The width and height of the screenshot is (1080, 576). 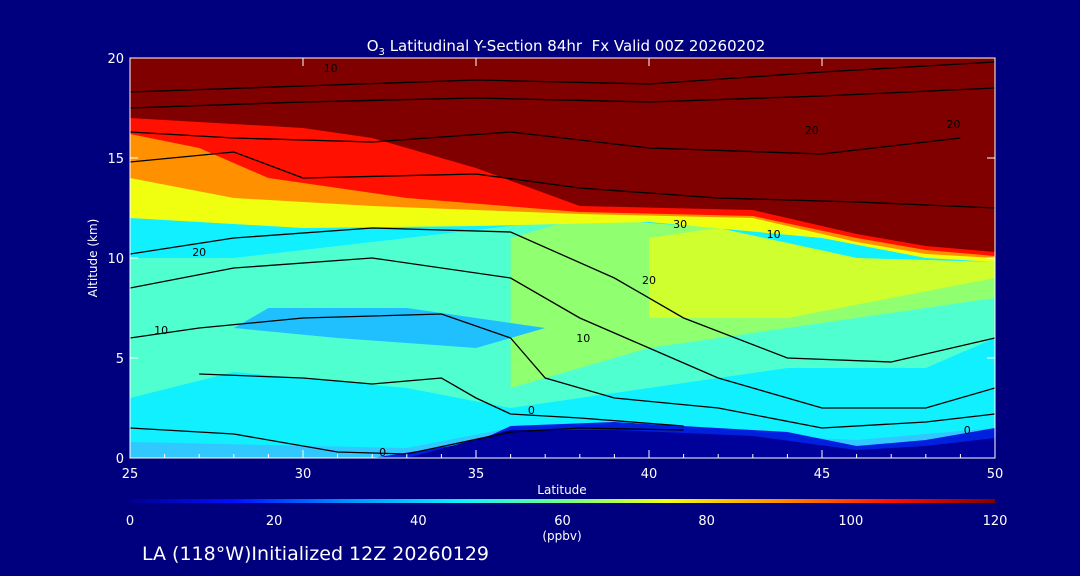 I want to click on x-tick-label: 30, so click(x=303, y=474).